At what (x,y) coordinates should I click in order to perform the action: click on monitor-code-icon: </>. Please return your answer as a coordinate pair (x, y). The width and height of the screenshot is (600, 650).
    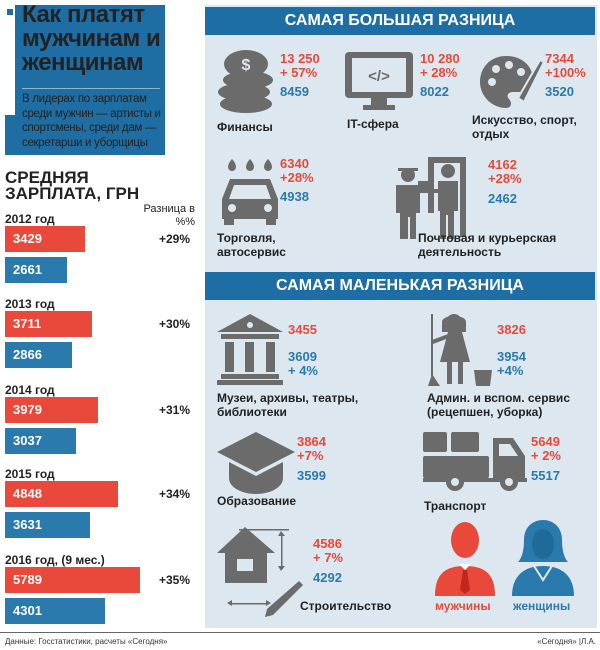
    Looking at the image, I should click on (379, 81).